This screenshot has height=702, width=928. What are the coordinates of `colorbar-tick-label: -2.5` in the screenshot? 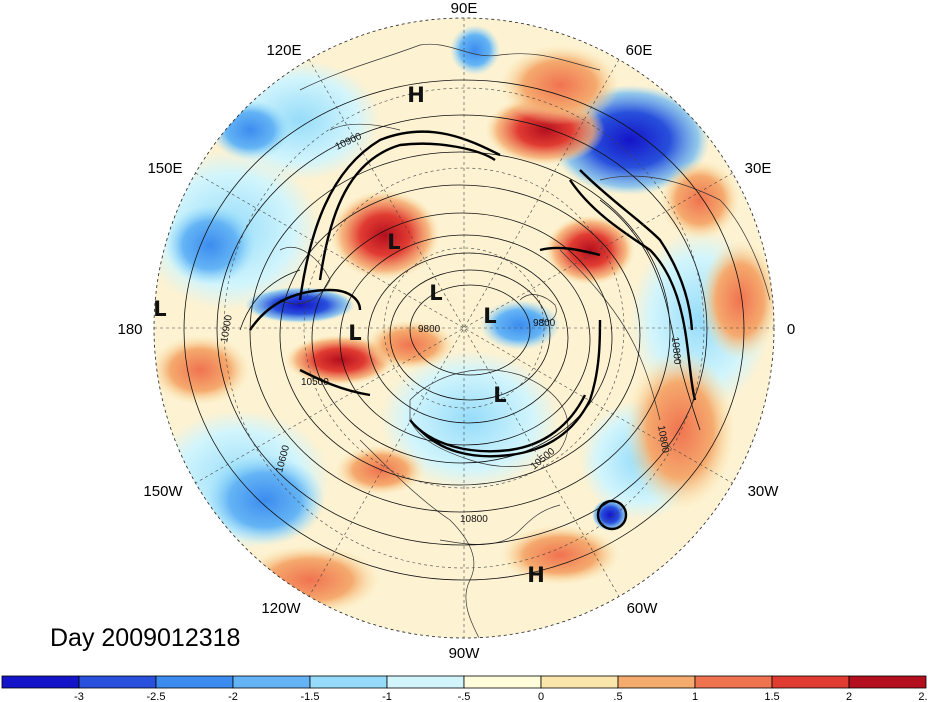 It's located at (156, 696).